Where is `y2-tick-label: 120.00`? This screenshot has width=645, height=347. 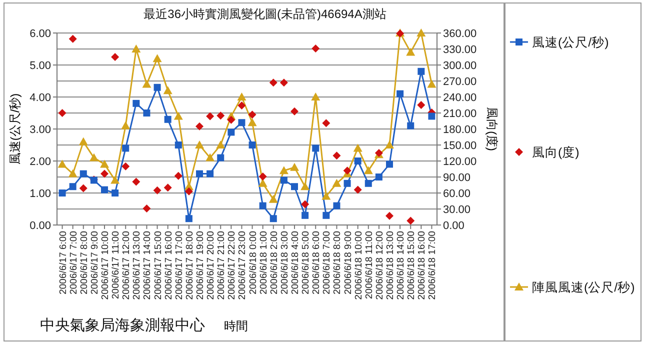
y2-tick-label: 120.00 is located at coordinates (460, 162).